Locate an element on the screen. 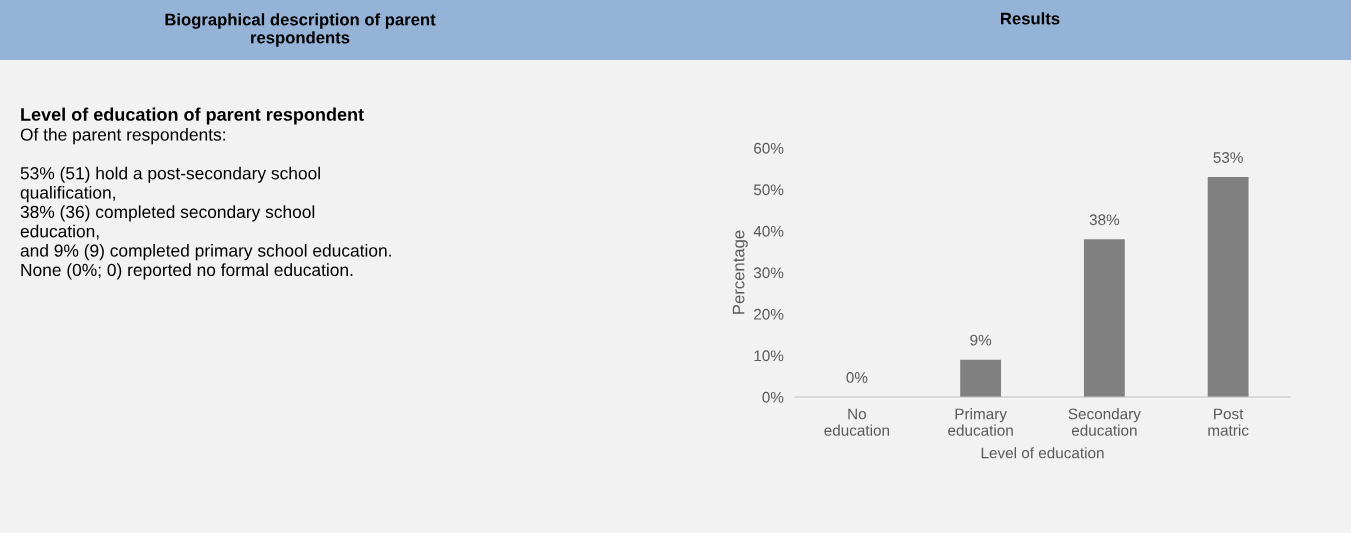 Image resolution: width=1351 pixels, height=533 pixels. x-tick-label: No education is located at coordinates (857, 422).